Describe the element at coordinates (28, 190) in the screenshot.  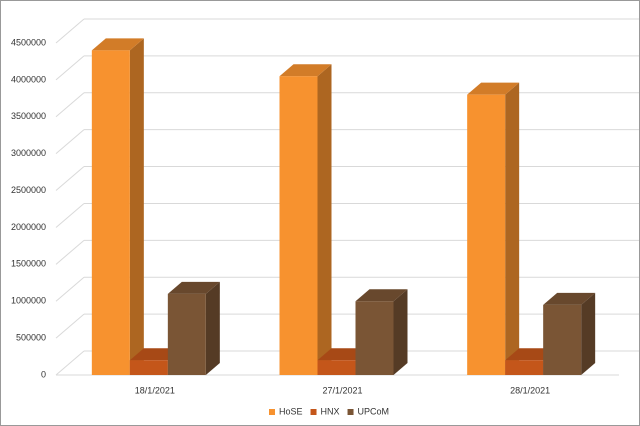
I see `y-tick-label: 2500000` at that location.